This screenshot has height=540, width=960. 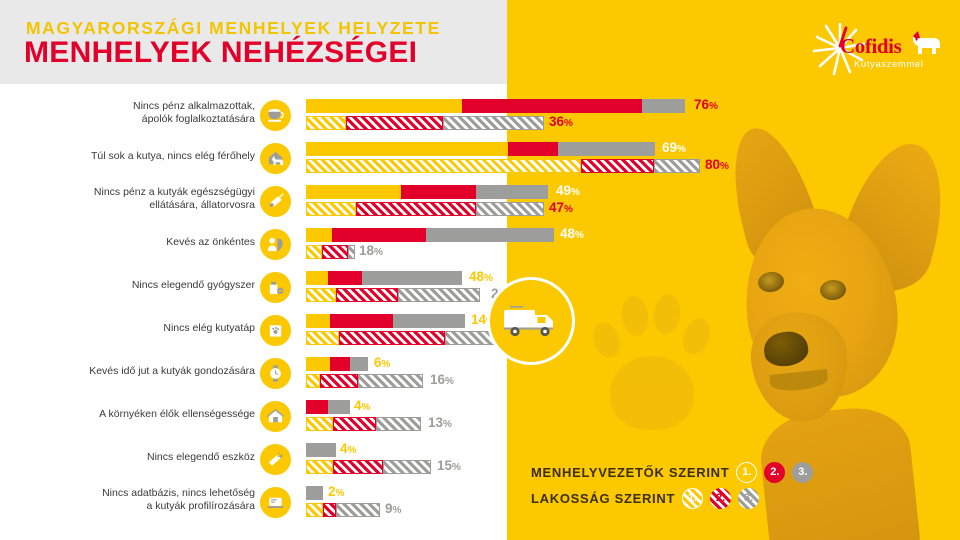 What do you see at coordinates (382, 363) in the screenshot?
I see `shelter-value: 6%` at bounding box center [382, 363].